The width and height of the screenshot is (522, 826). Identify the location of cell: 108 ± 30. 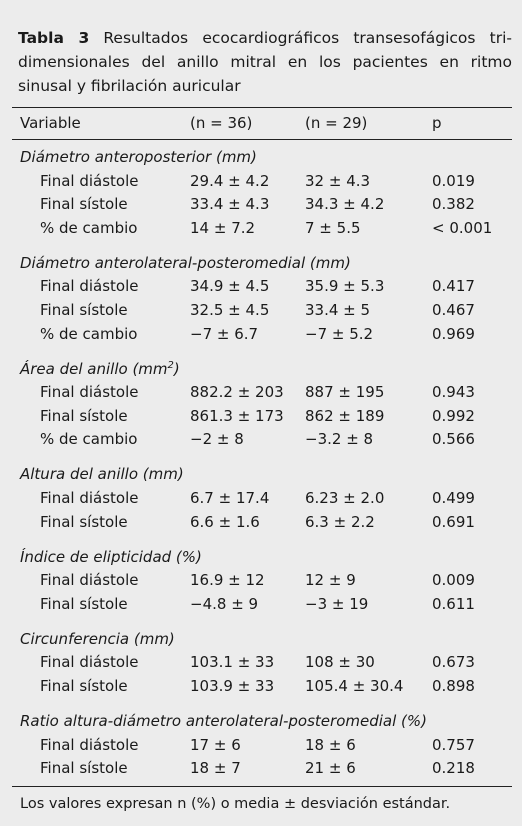
(340, 662).